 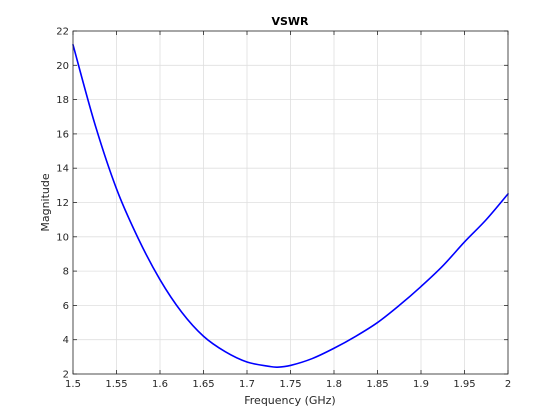 What do you see at coordinates (508, 384) in the screenshot?
I see `x-tick-label: 2` at bounding box center [508, 384].